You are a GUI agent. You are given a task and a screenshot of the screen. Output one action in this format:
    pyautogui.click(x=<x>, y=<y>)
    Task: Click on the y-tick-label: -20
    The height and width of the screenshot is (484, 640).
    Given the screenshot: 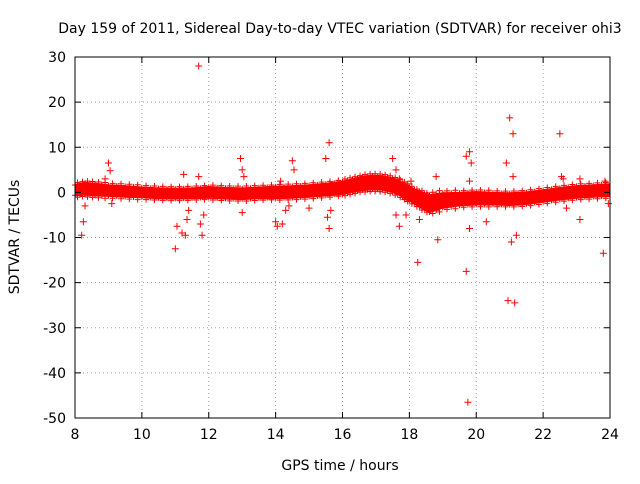 What is the action you would take?
    pyautogui.click(x=54, y=284)
    